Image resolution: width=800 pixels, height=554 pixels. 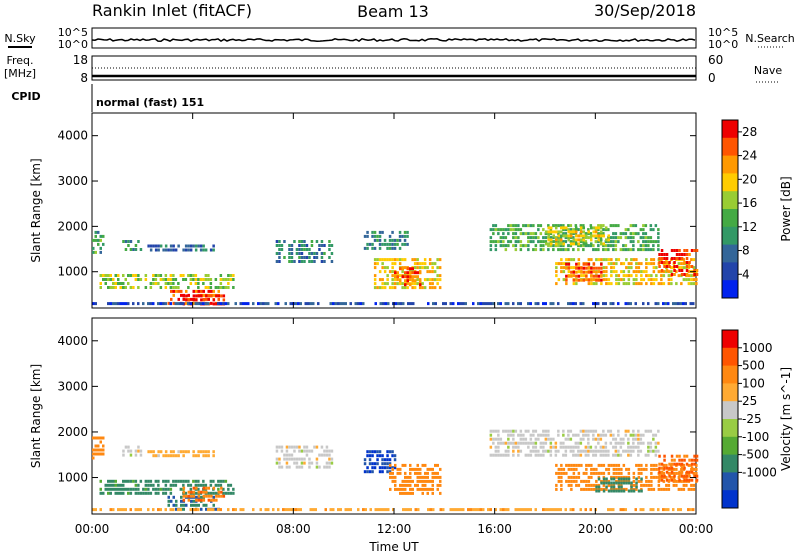 What do you see at coordinates (415, 479) in the screenshot?
I see `vel-data-region` at bounding box center [415, 479].